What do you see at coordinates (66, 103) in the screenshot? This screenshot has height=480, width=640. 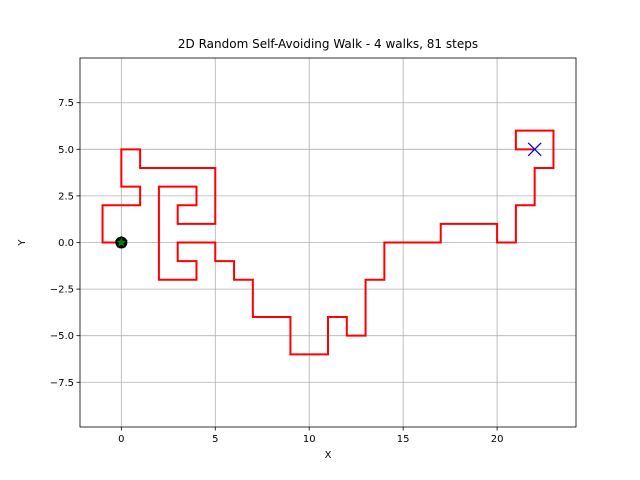 I see `y-tick-label: 7.5` at bounding box center [66, 103].